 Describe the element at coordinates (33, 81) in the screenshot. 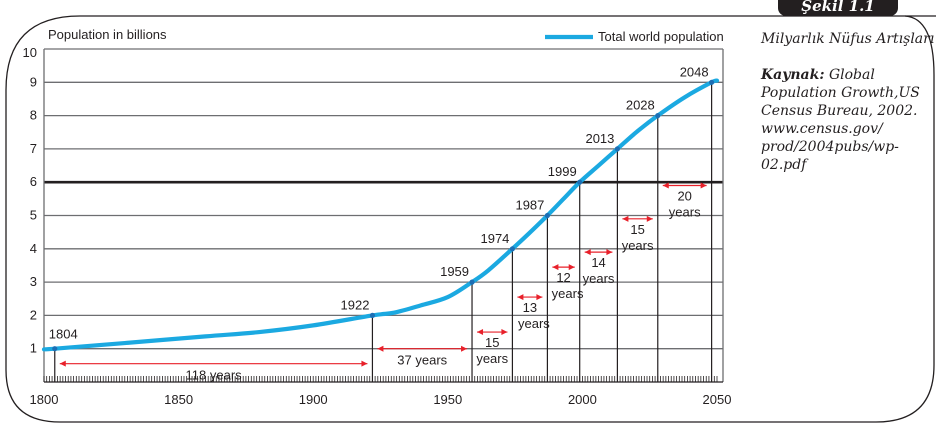

I see `y-tick-label: 9` at that location.